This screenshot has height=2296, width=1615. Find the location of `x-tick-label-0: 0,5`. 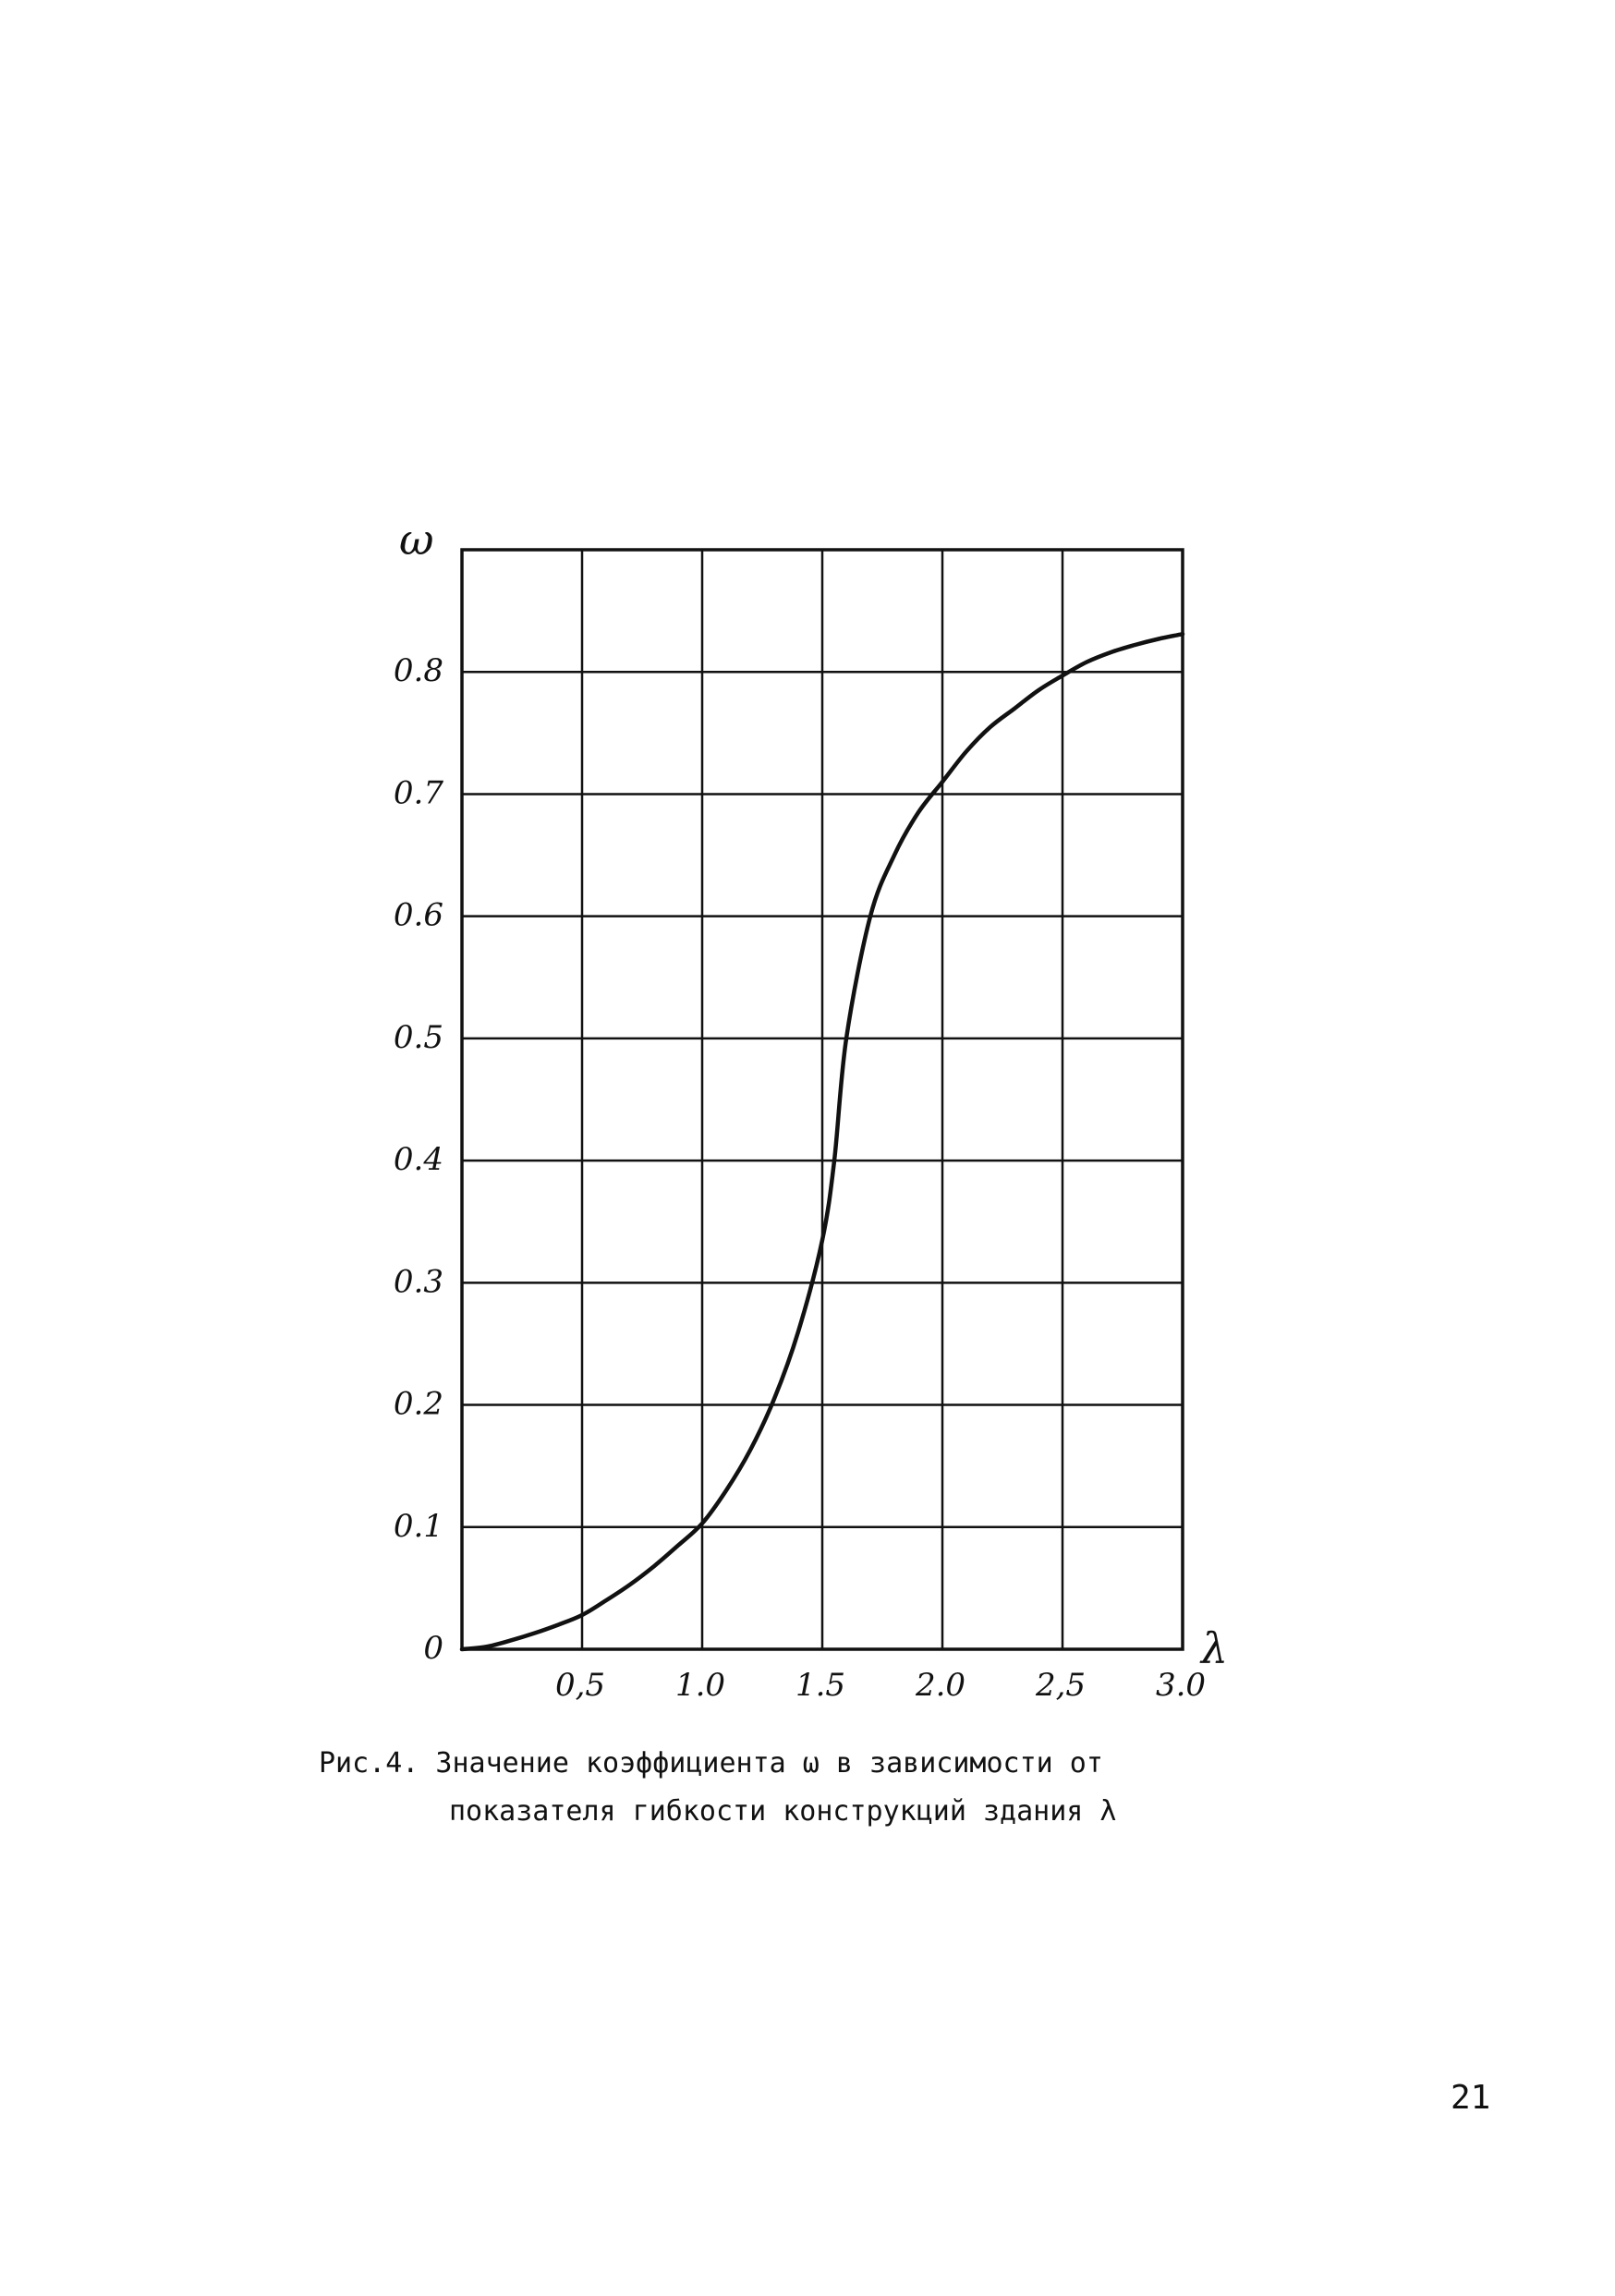

x-tick-label-0: 0,5 is located at coordinates (580, 1685).